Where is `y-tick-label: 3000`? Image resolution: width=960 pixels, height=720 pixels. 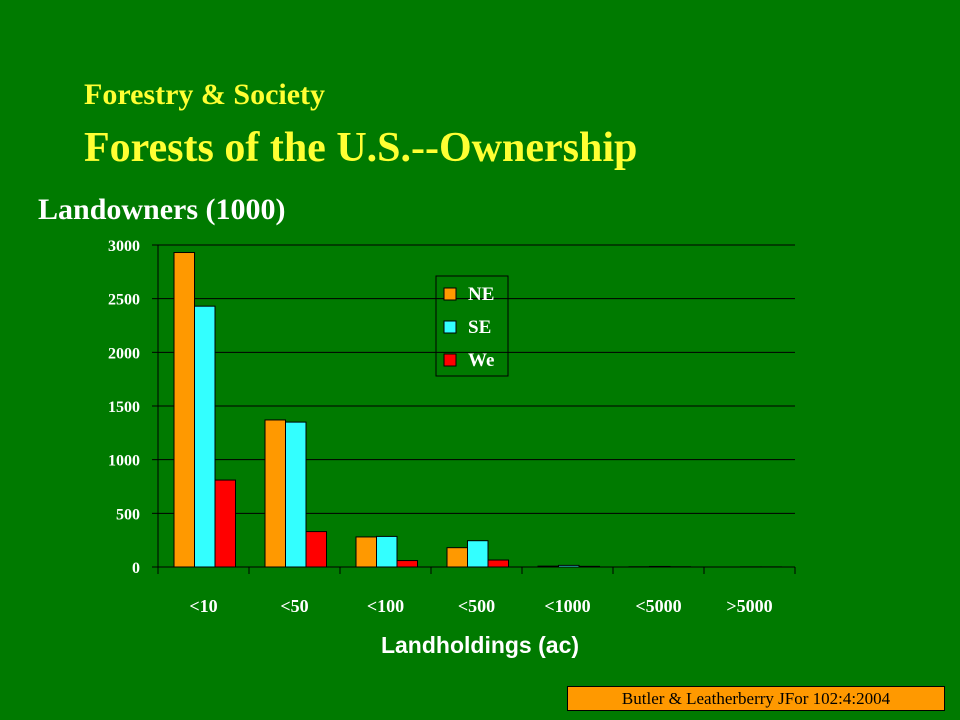
y-tick-label: 3000 is located at coordinates (124, 246).